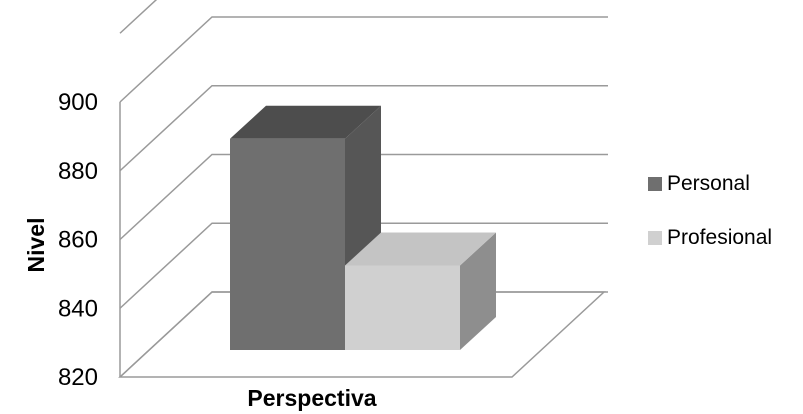 Image resolution: width=803 pixels, height=414 pixels. I want to click on y-tick-label: 880, so click(78, 171).